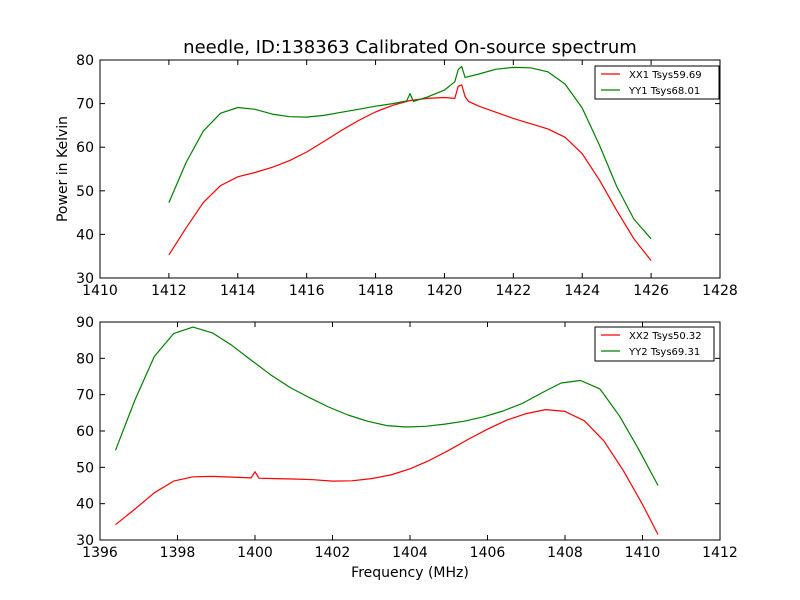  What do you see at coordinates (85, 279) in the screenshot?
I see `panel-1-y-tick-label: 30` at bounding box center [85, 279].